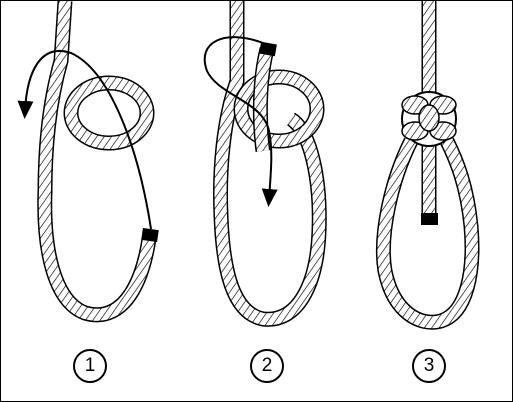 This screenshot has height=402, width=513. I want to click on step-3-knot, so click(429, 119).